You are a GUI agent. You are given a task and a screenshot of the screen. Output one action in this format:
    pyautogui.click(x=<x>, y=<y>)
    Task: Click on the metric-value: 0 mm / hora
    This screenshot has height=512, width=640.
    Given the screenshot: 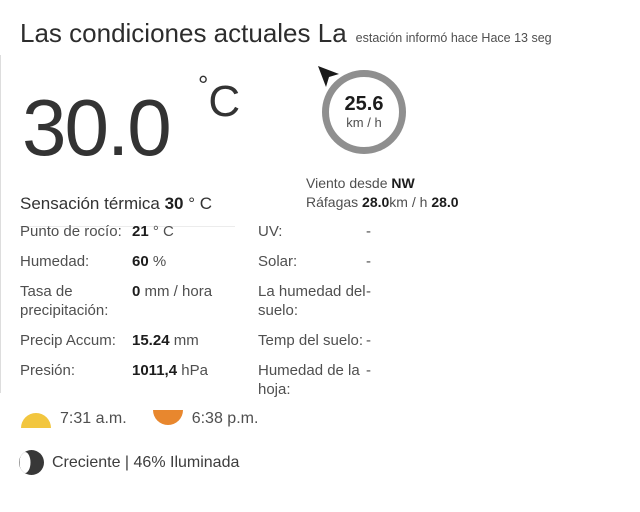 What is the action you would take?
    pyautogui.click(x=195, y=301)
    